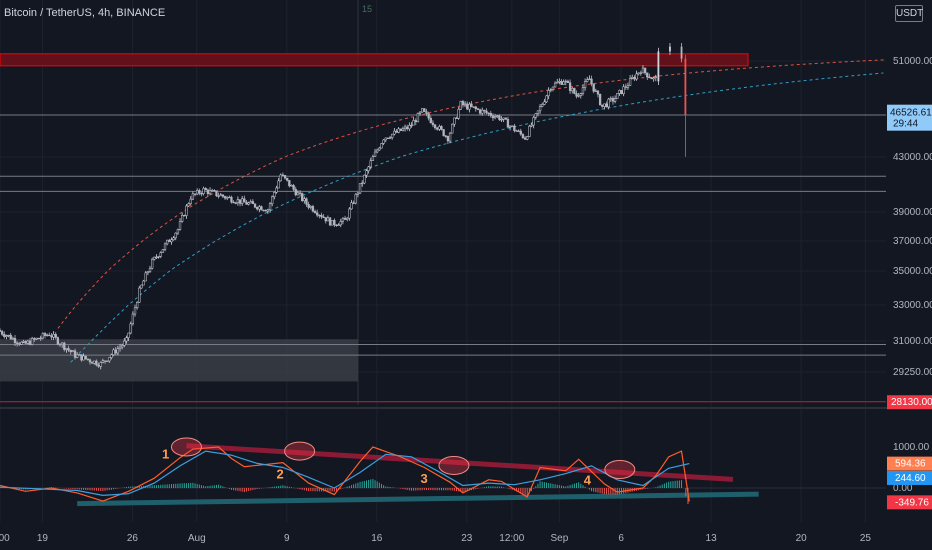 Image resolution: width=932 pixels, height=550 pixels. I want to click on time-axis-label-0: 2:00, so click(5, 538).